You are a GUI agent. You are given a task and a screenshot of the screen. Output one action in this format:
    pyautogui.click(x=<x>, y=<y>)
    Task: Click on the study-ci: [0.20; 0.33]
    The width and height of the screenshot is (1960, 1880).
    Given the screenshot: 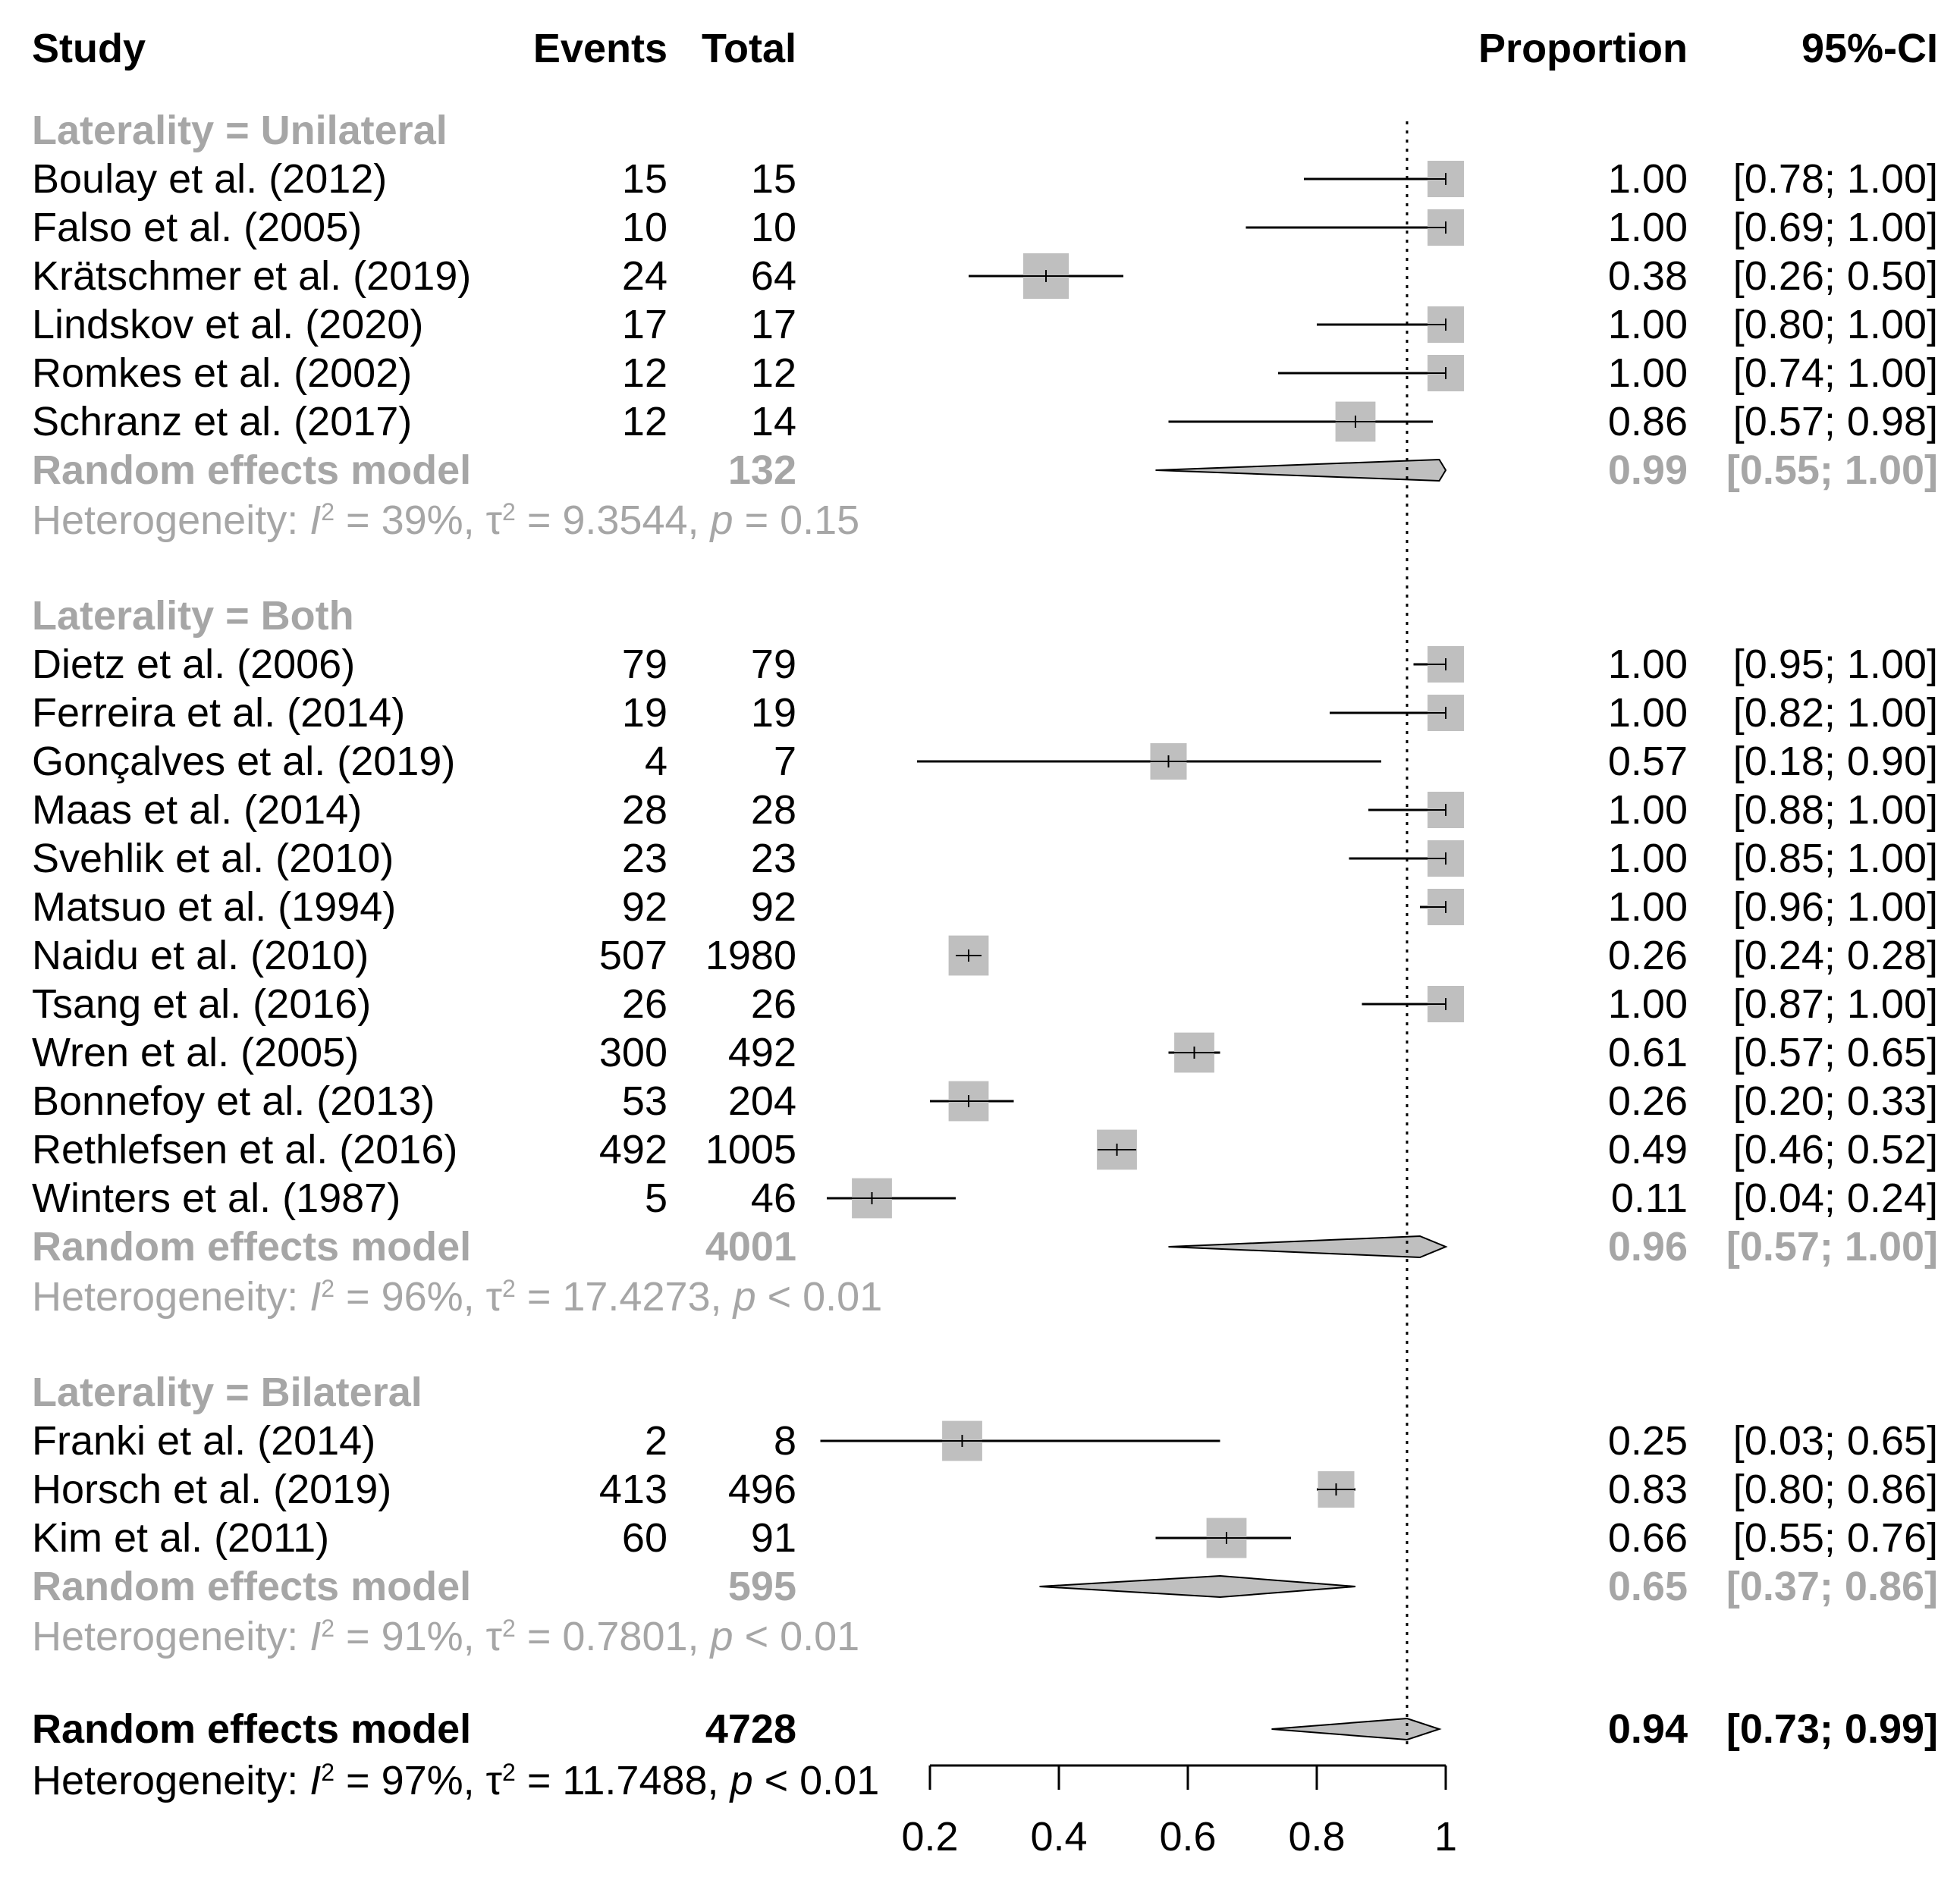 What is the action you would take?
    pyautogui.click(x=1836, y=1101)
    